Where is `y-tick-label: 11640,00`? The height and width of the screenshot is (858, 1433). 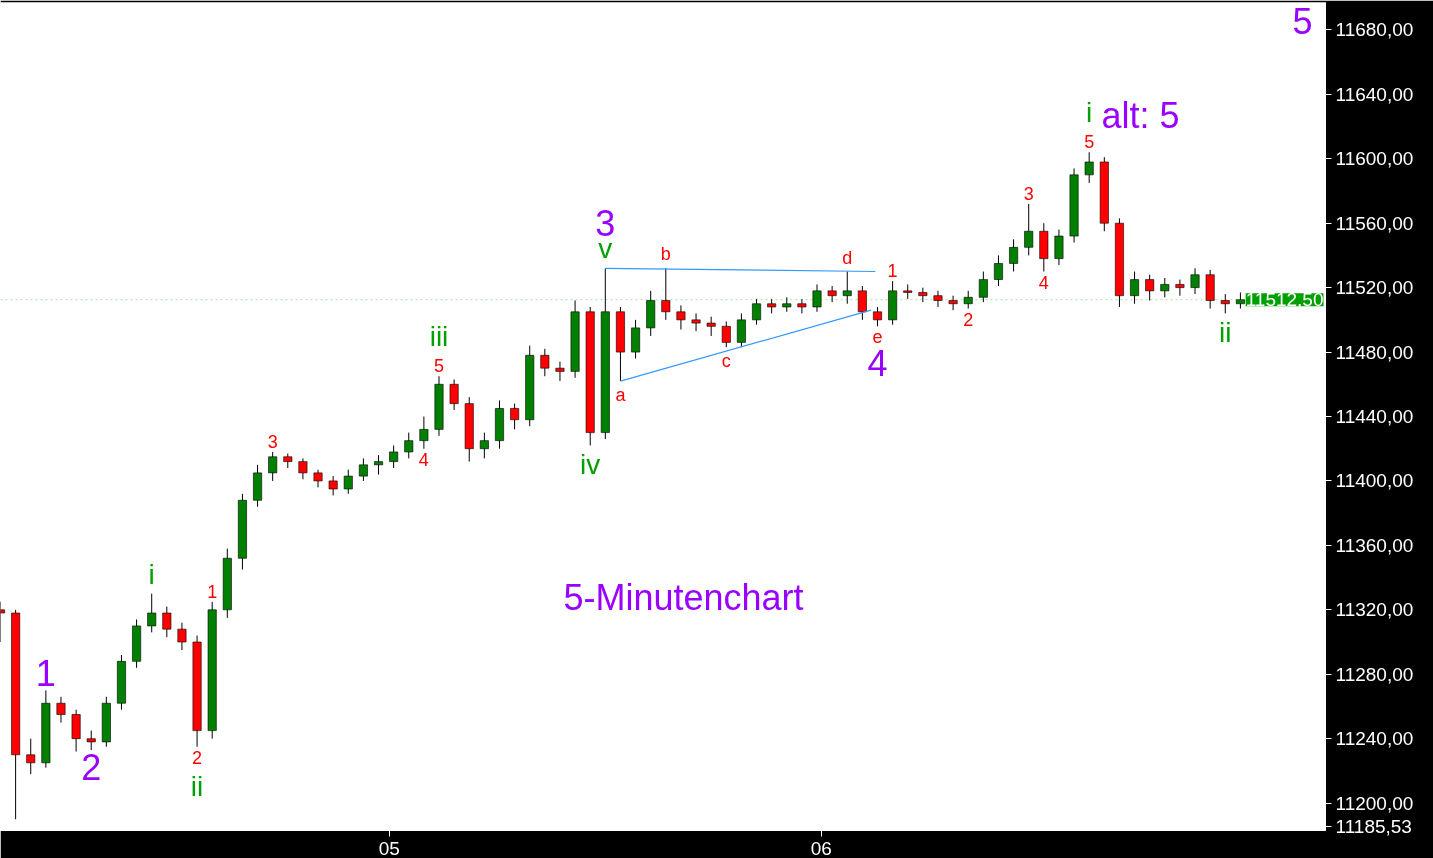 y-tick-label: 11640,00 is located at coordinates (1374, 94).